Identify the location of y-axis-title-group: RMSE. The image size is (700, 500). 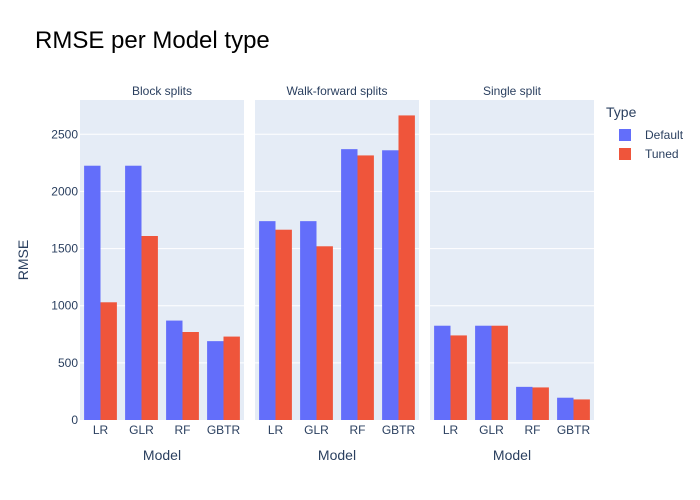
(23, 260).